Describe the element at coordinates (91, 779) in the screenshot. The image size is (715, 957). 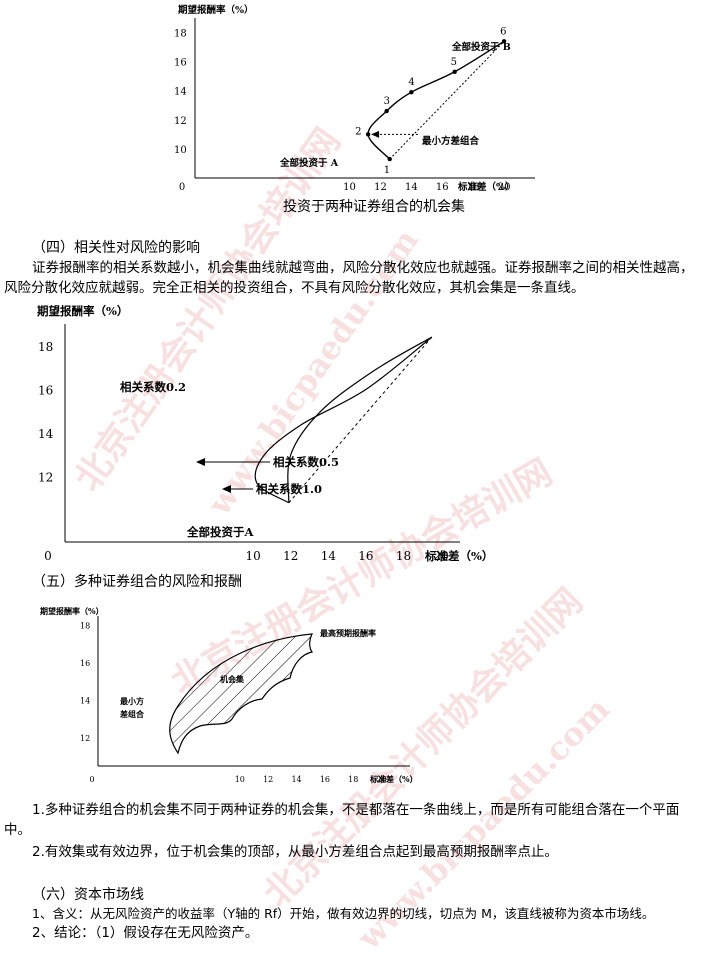
I see `figure3-x-tick-label: 0` at that location.